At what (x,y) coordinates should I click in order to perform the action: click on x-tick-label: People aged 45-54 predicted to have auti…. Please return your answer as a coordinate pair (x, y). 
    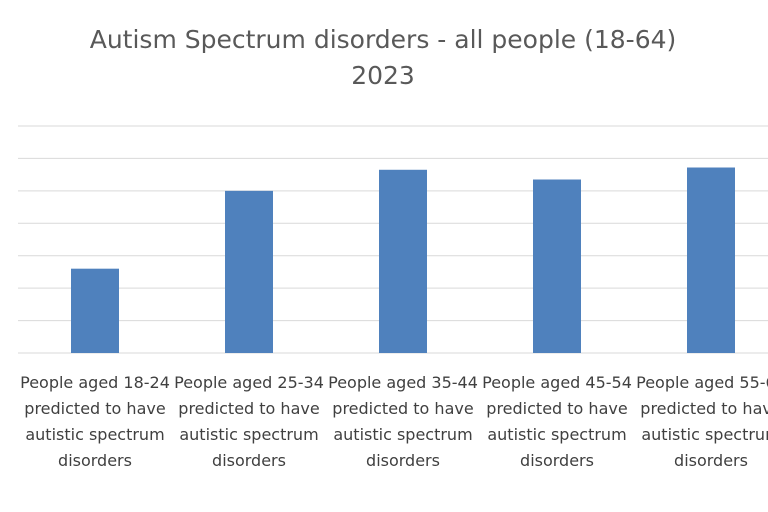
    Looking at the image, I should click on (557, 421).